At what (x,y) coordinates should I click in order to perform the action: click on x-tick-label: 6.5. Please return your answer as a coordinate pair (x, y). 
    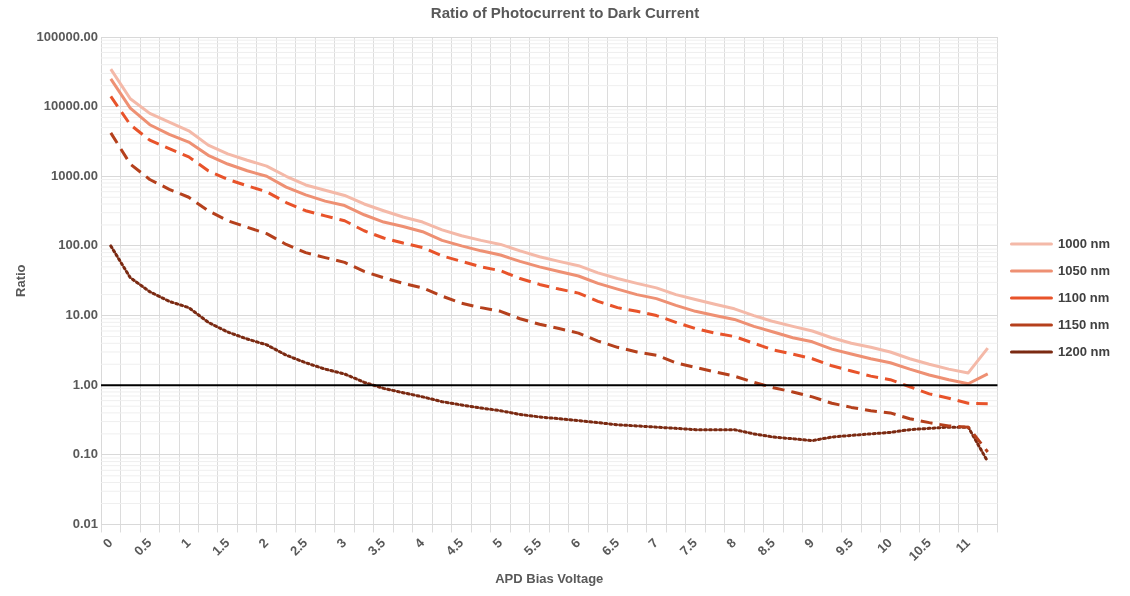
    Looking at the image, I should click on (610, 547).